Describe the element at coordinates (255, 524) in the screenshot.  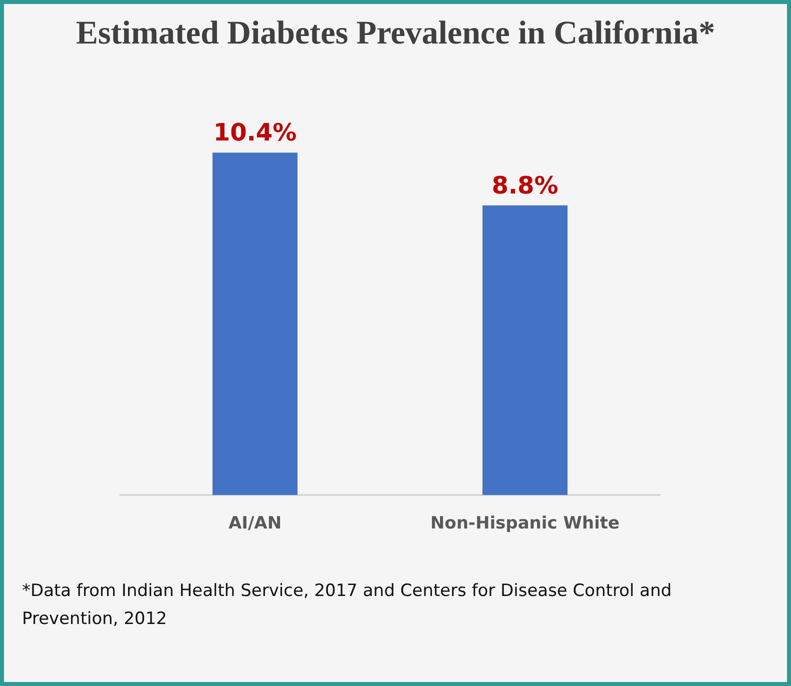
I see `x-tick-label: AI/AN` at that location.